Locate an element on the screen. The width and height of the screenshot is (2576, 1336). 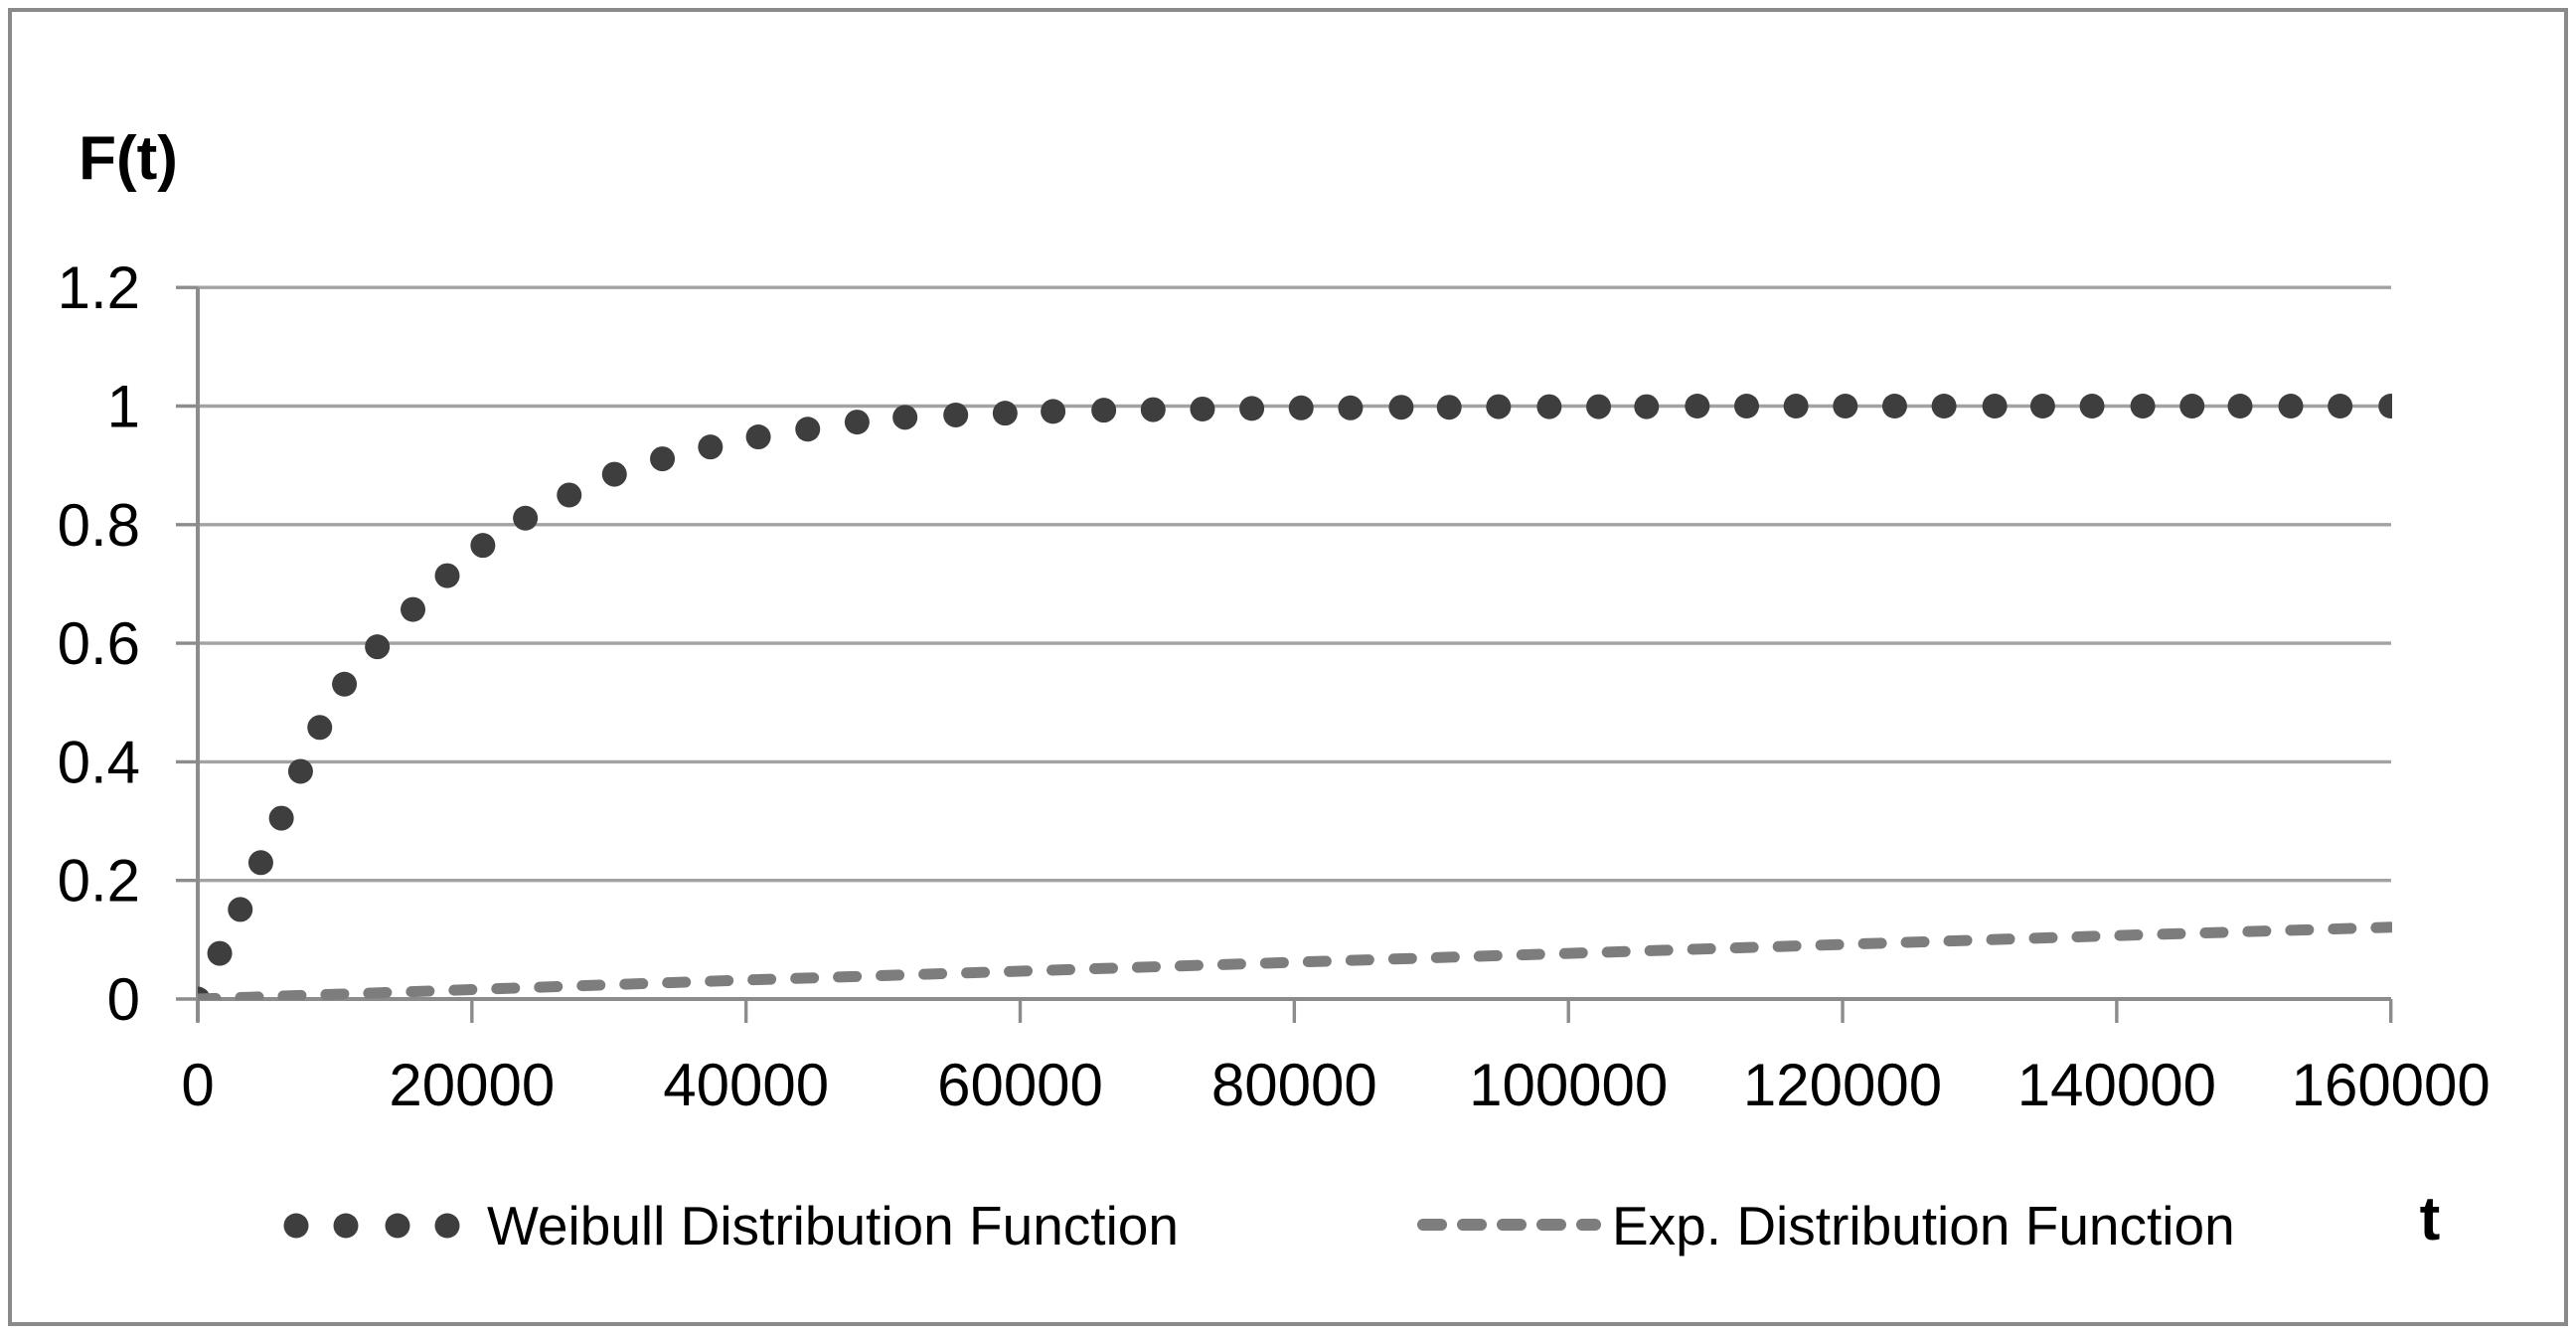
x-tick-label: 100000 is located at coordinates (1568, 1085).